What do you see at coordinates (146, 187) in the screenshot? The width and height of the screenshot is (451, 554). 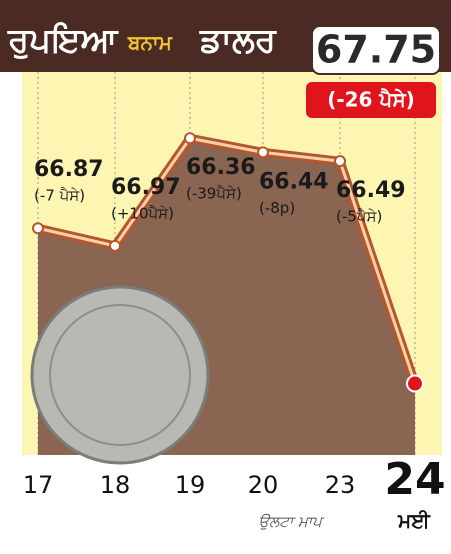 I see `value-label: 66.97` at bounding box center [146, 187].